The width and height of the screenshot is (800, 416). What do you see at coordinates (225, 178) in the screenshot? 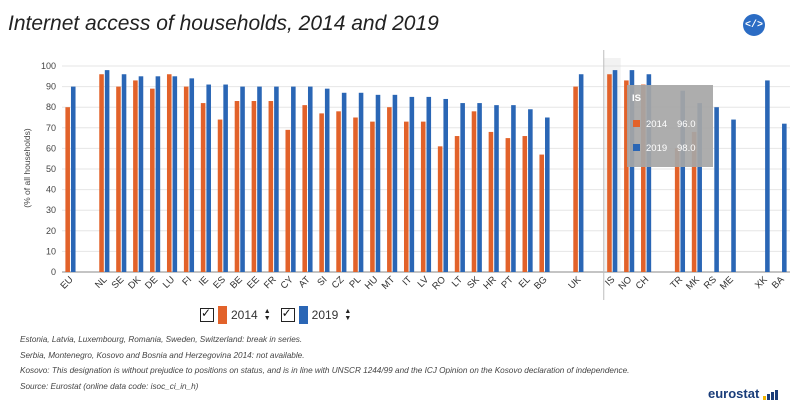
I see `bar-2019-ES` at bounding box center [225, 178].